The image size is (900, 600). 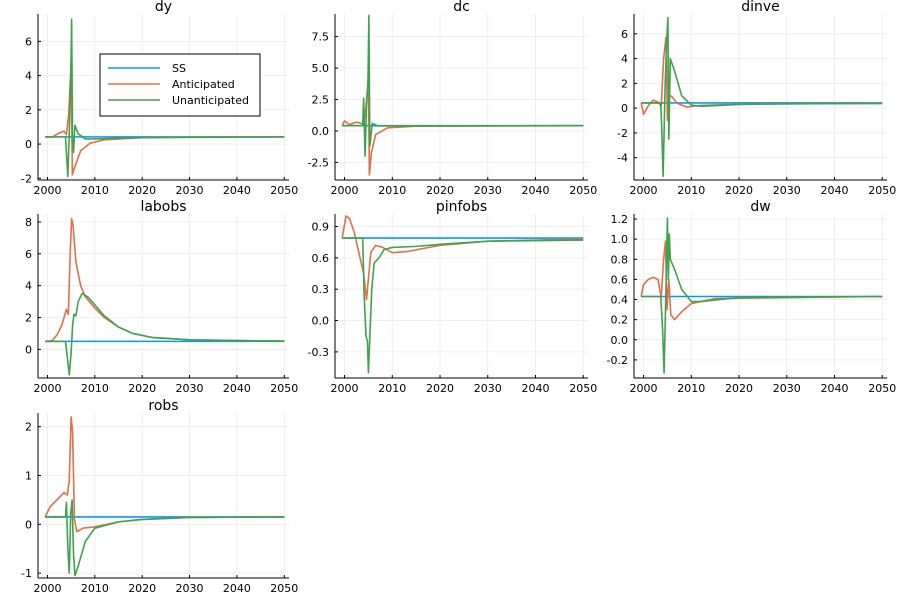 I want to click on legend-label-unanticipated: Unanticipated, so click(x=210, y=100).